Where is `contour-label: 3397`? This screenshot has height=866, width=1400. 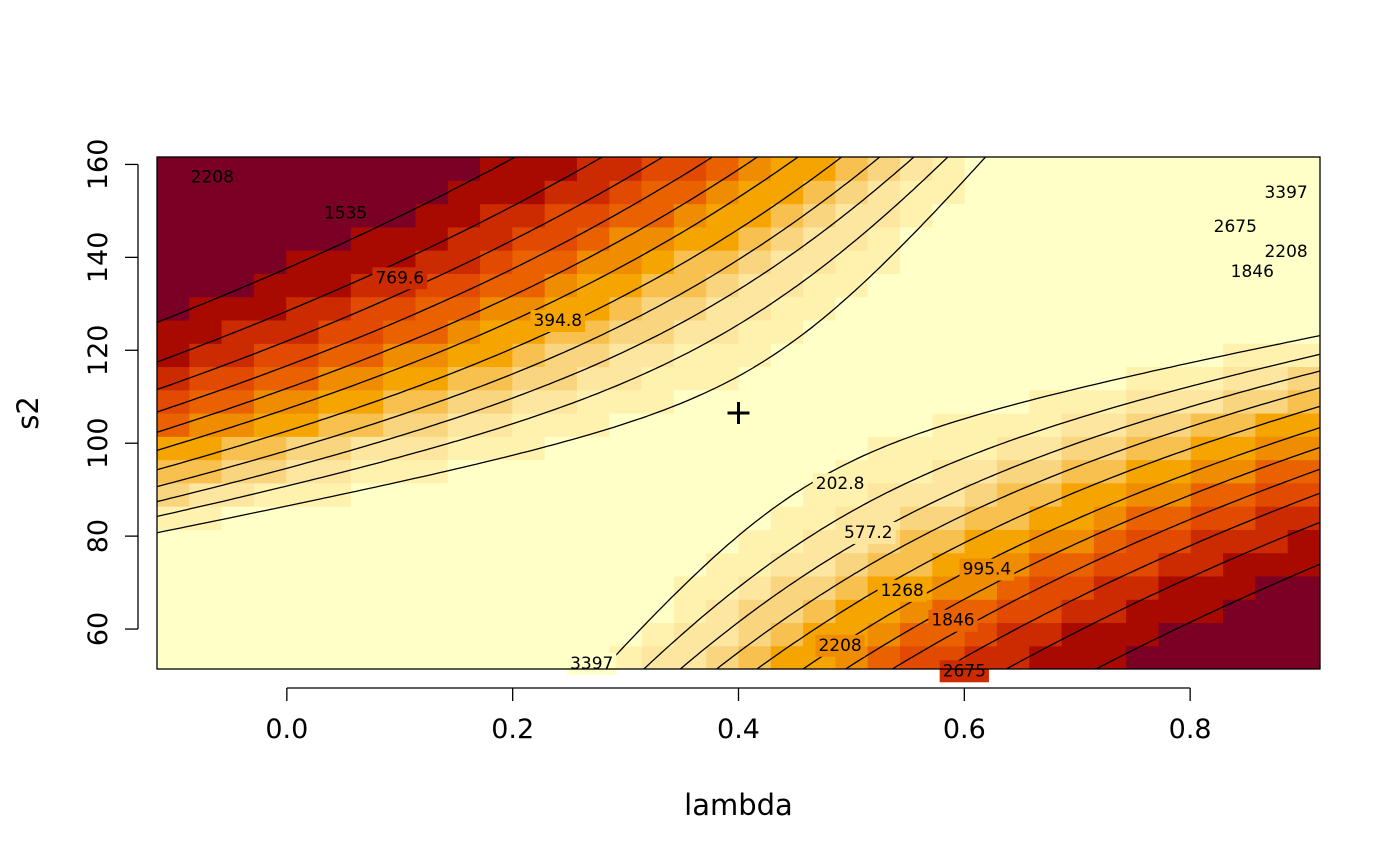
contour-label: 3397 is located at coordinates (591, 664).